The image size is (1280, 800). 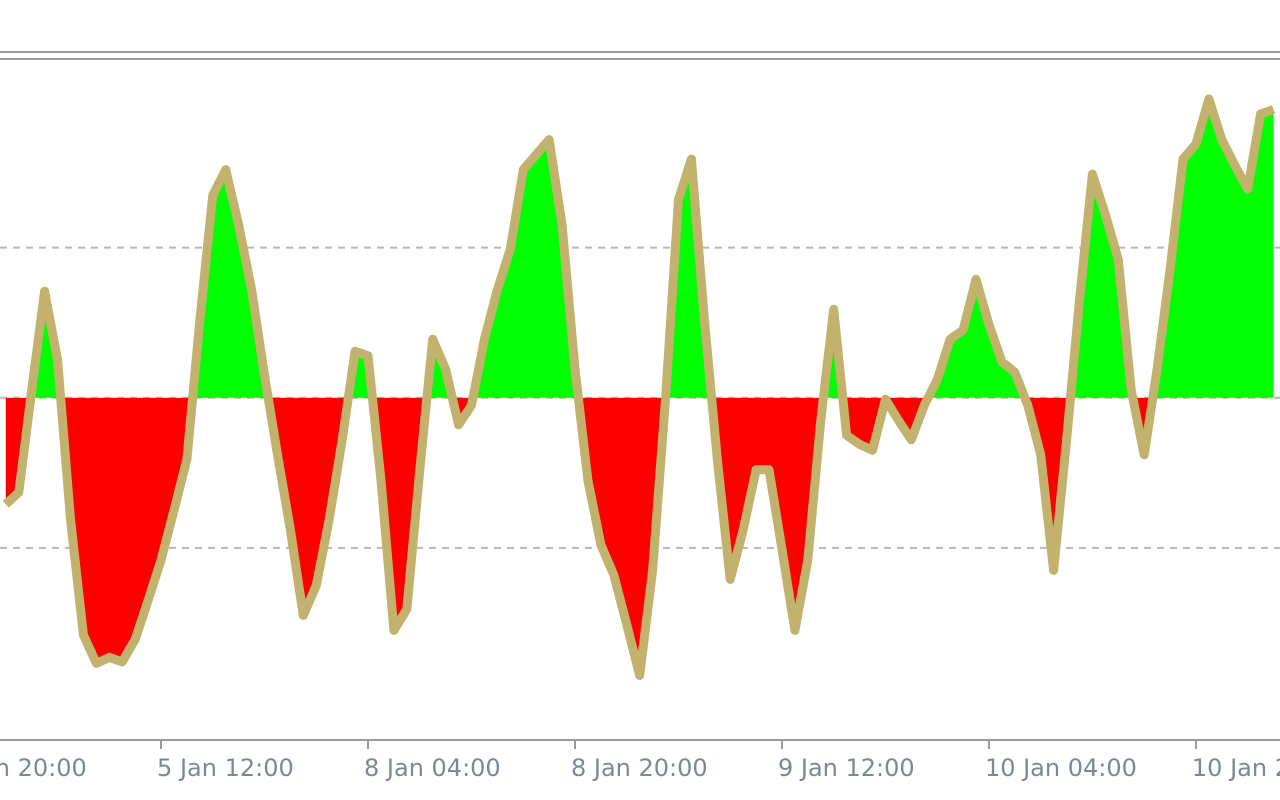 What do you see at coordinates (432, 768) in the screenshot?
I see `x-tick-label: 8 Jan 04:00` at bounding box center [432, 768].